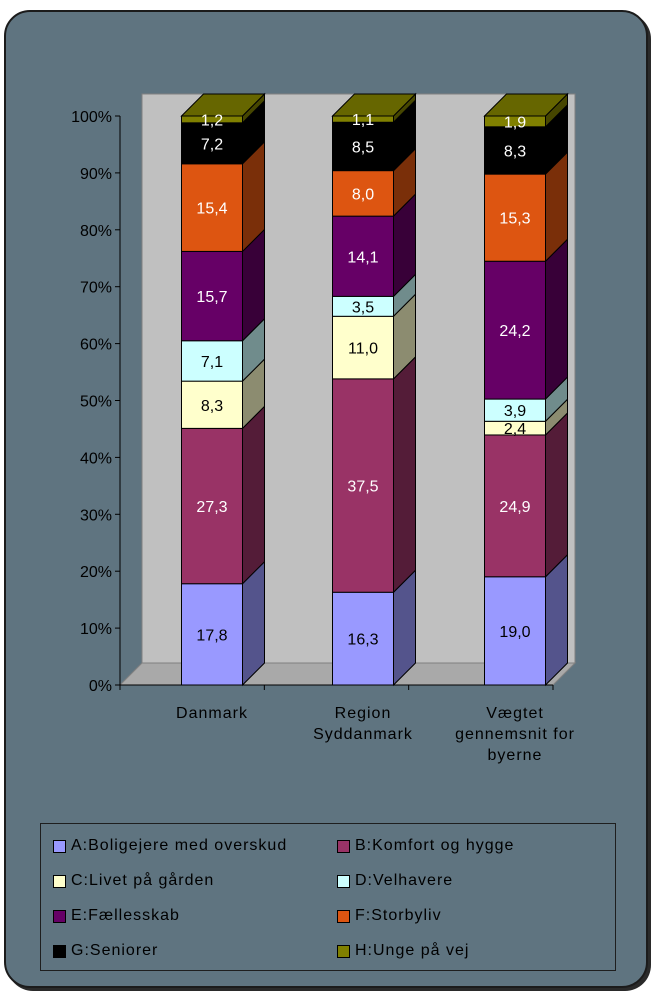 The image size is (653, 994). I want to click on data-label: 16,3, so click(362, 640).